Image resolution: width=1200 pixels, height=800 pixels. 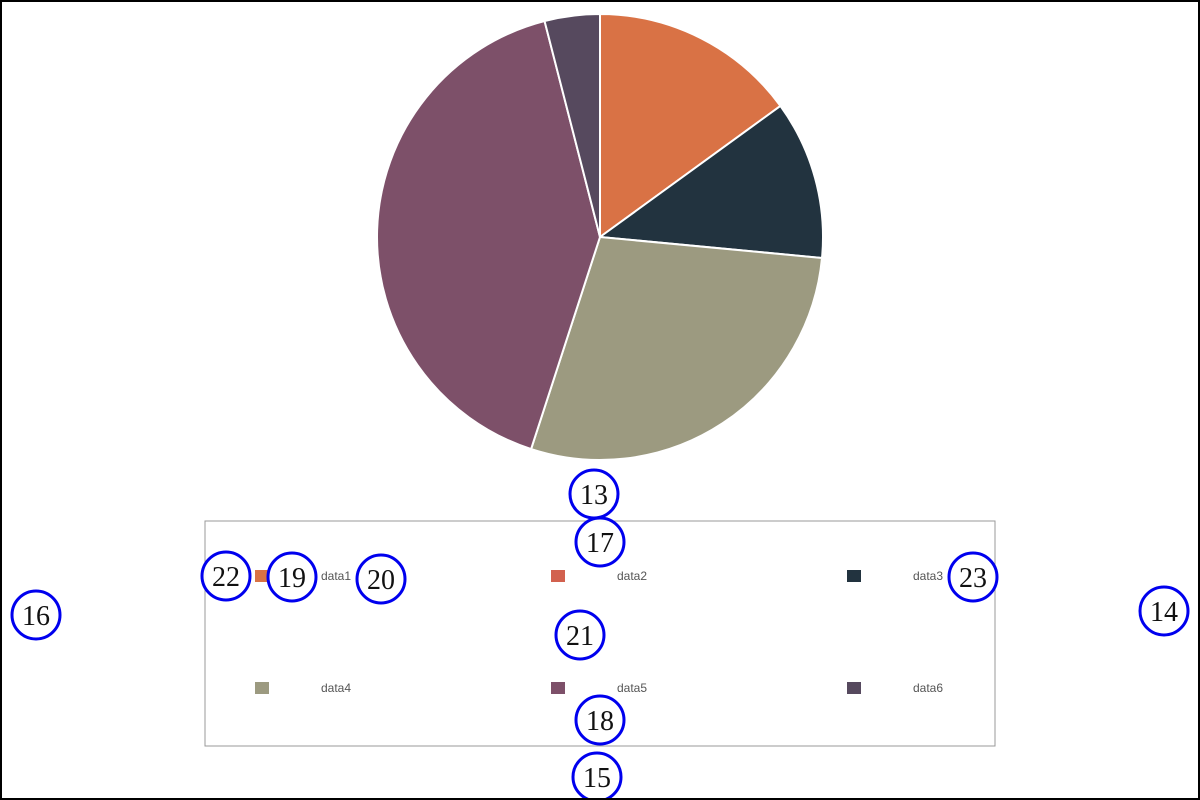 I want to click on legend-label-data4: data4, so click(x=336, y=688).